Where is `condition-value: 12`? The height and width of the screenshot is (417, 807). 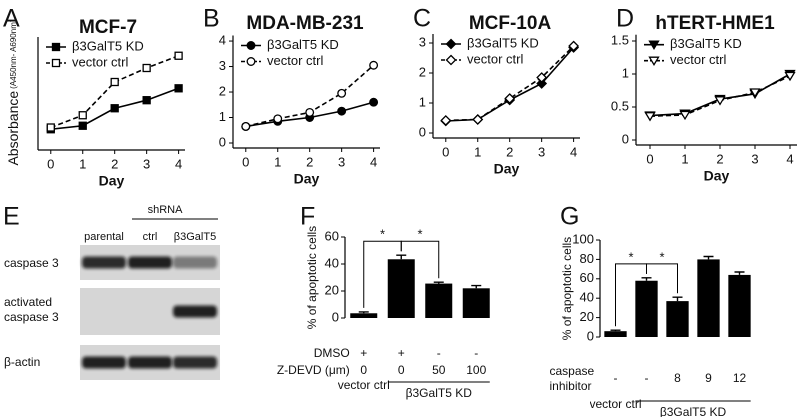
condition-value: 12 is located at coordinates (740, 378).